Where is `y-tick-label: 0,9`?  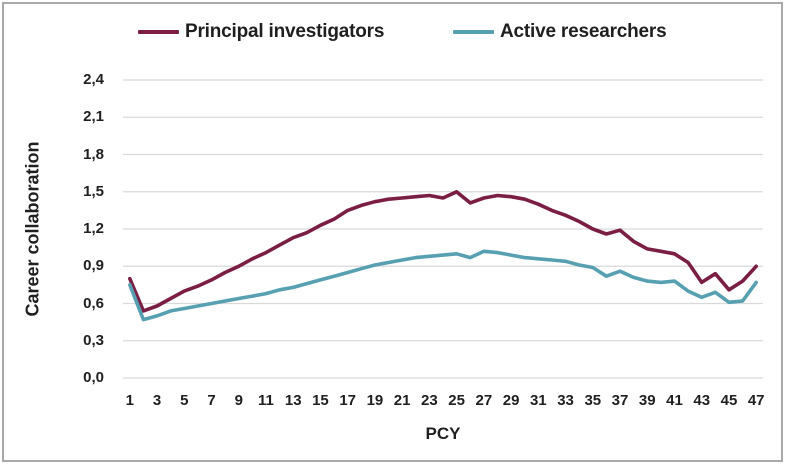
y-tick-label: 0,9 is located at coordinates (93, 266).